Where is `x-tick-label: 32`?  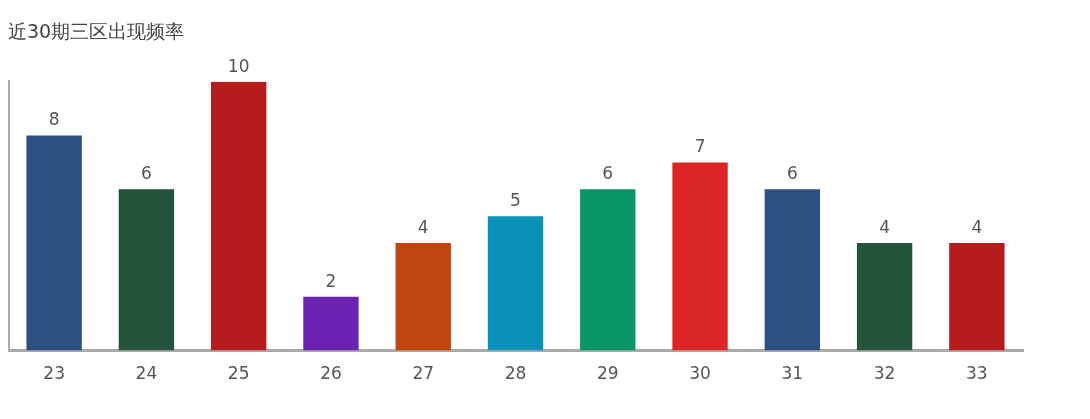
x-tick-label: 32 is located at coordinates (884, 373).